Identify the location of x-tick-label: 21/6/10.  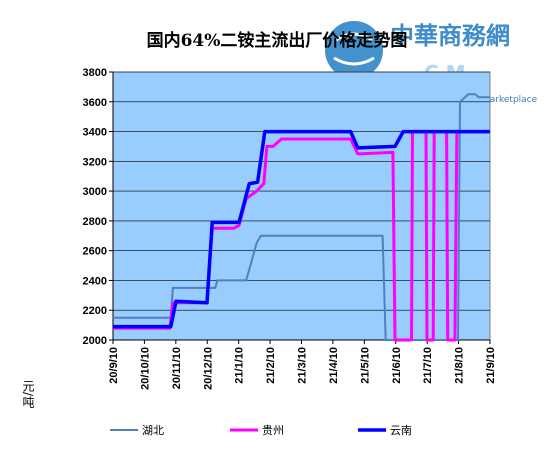
(397, 365).